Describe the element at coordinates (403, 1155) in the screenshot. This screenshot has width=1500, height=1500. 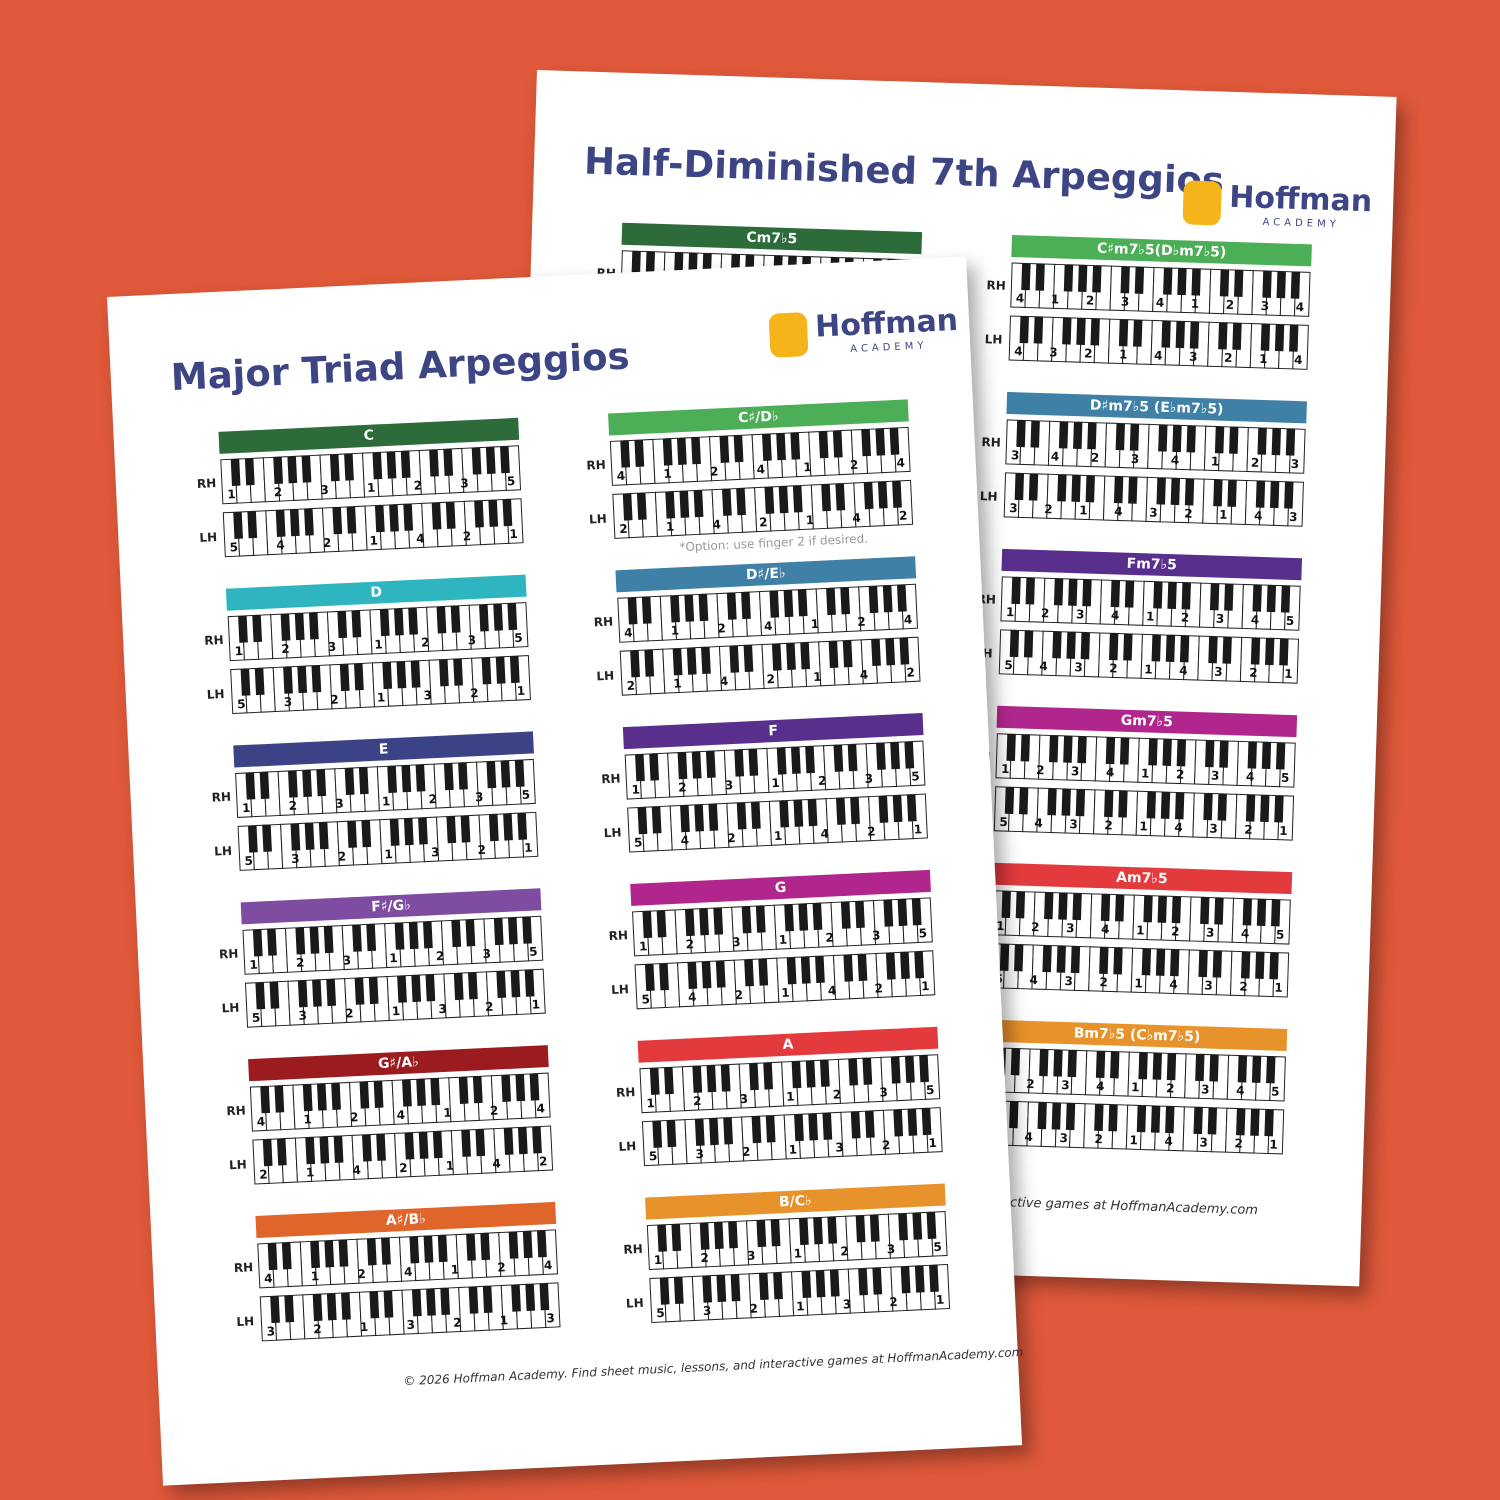
I see `keyboard: 2 1 4 2 1 4 2` at that location.